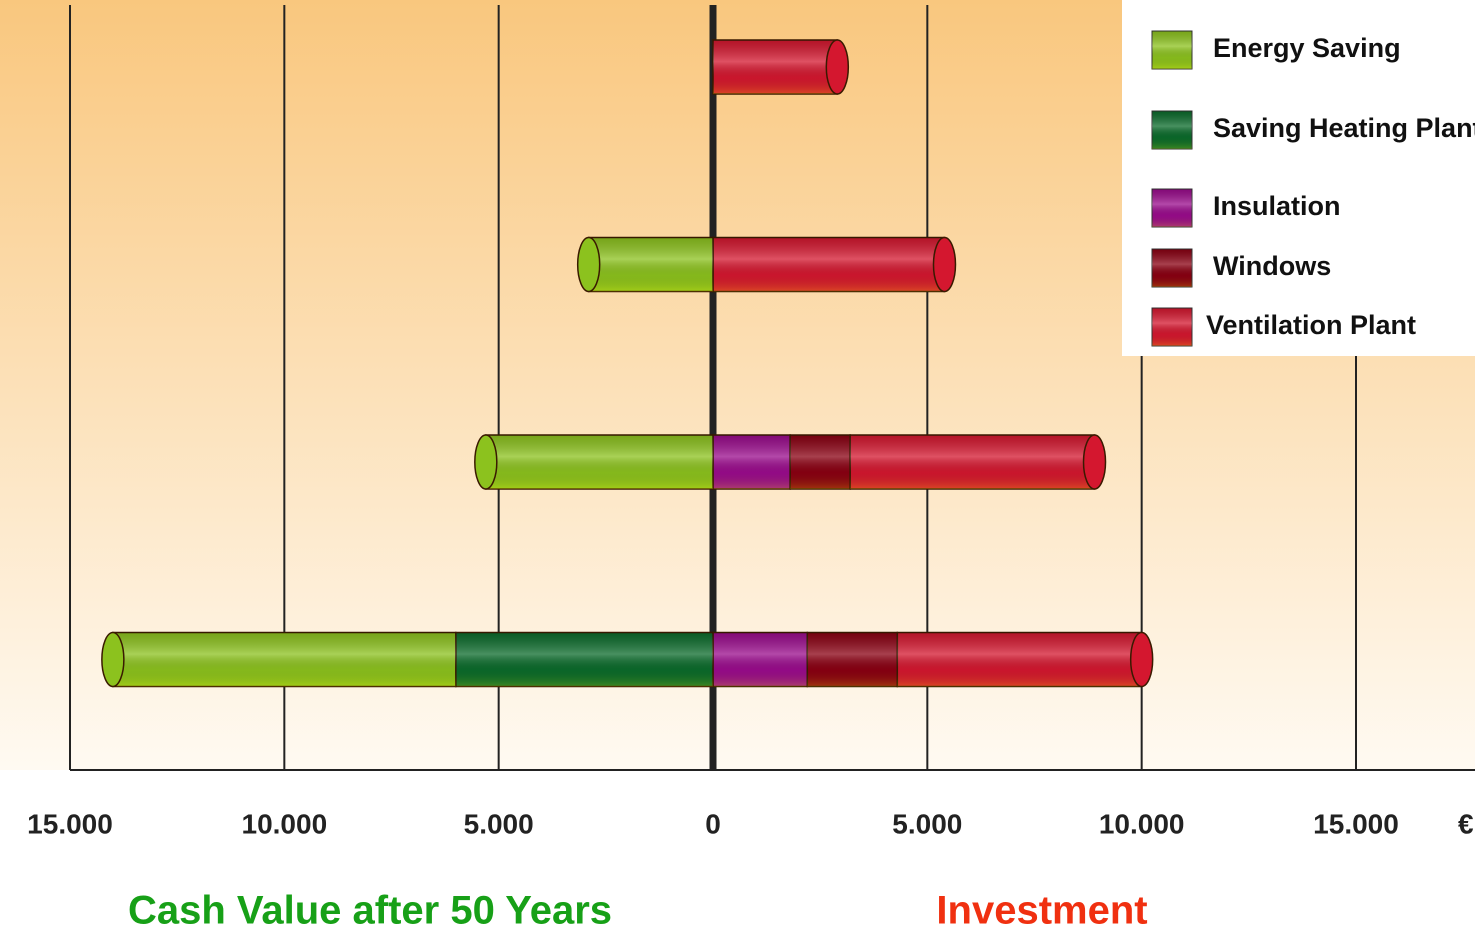 The height and width of the screenshot is (932, 1475). What do you see at coordinates (370, 910) in the screenshot?
I see `left-title: Cash Value after 50 Years` at bounding box center [370, 910].